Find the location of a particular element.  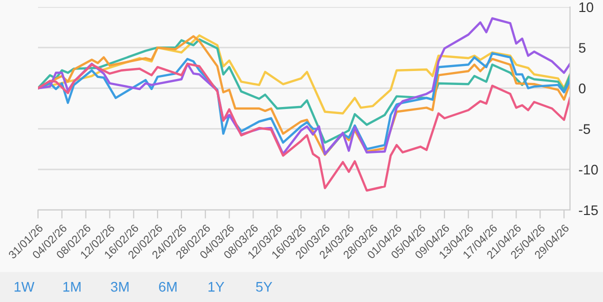

y-tick-label: 10 is located at coordinates (586, 7).